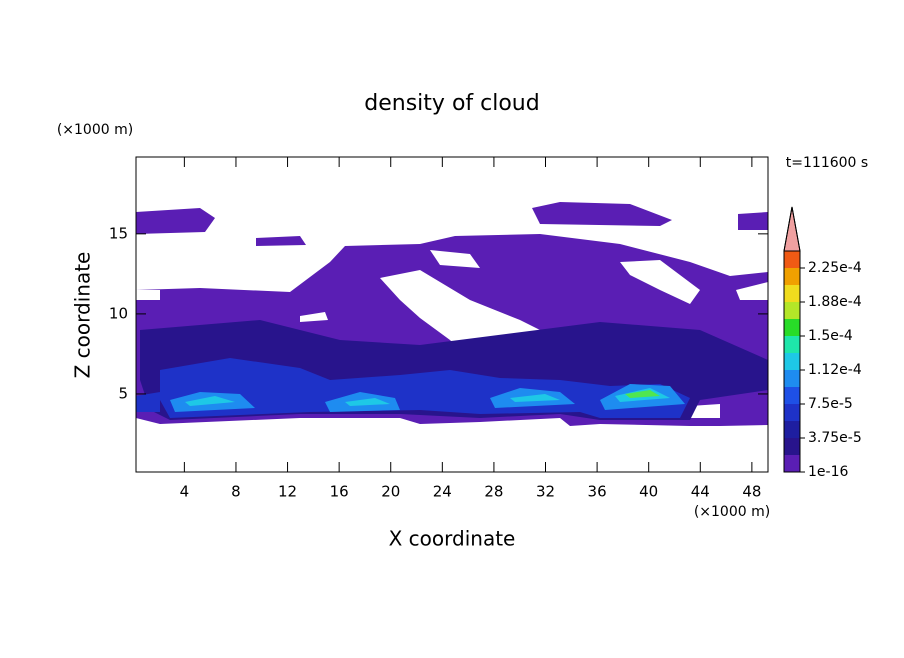  What do you see at coordinates (83, 315) in the screenshot?
I see `y-axis-title: Z coordinate` at bounding box center [83, 315].